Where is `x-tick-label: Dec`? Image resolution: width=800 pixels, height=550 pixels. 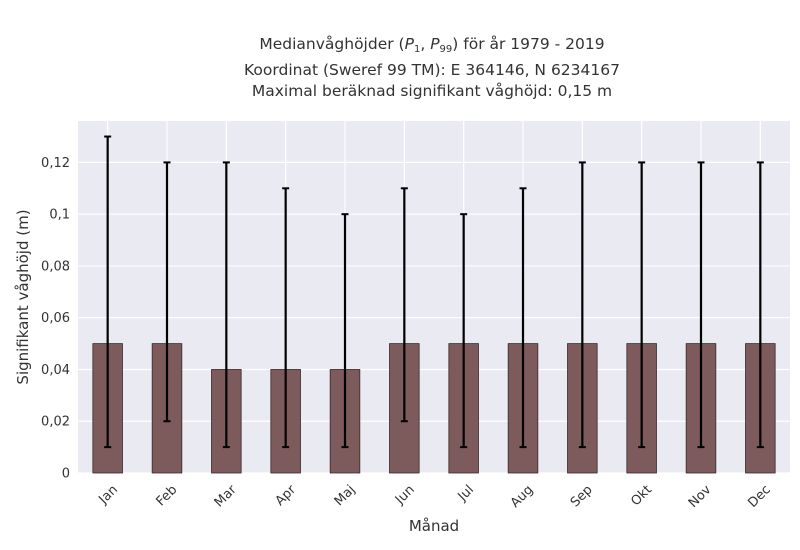 x-tick-label: Dec is located at coordinates (759, 496).